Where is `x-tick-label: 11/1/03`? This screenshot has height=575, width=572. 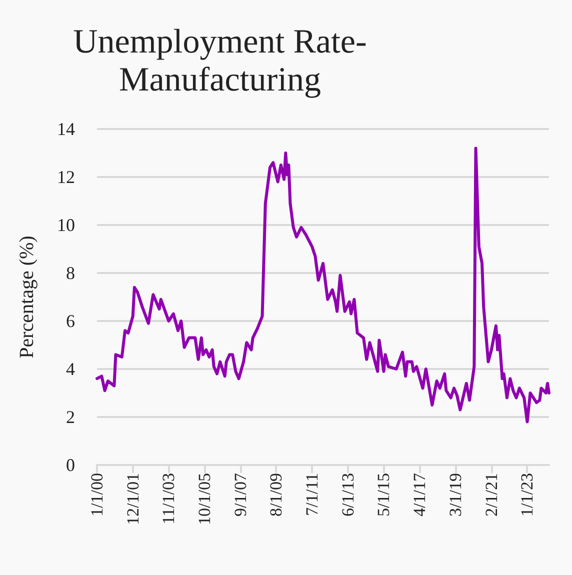 x-tick-label: 11/1/03 is located at coordinates (168, 498).